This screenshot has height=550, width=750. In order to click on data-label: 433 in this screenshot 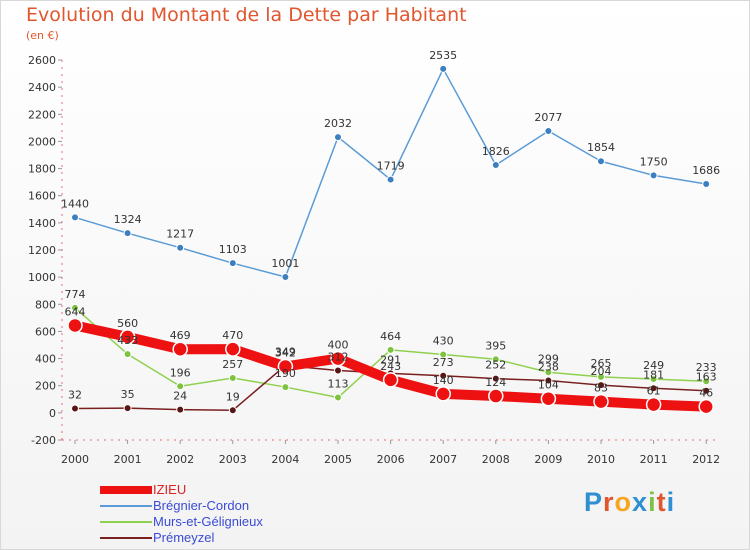, I will do `click(127, 340)`.